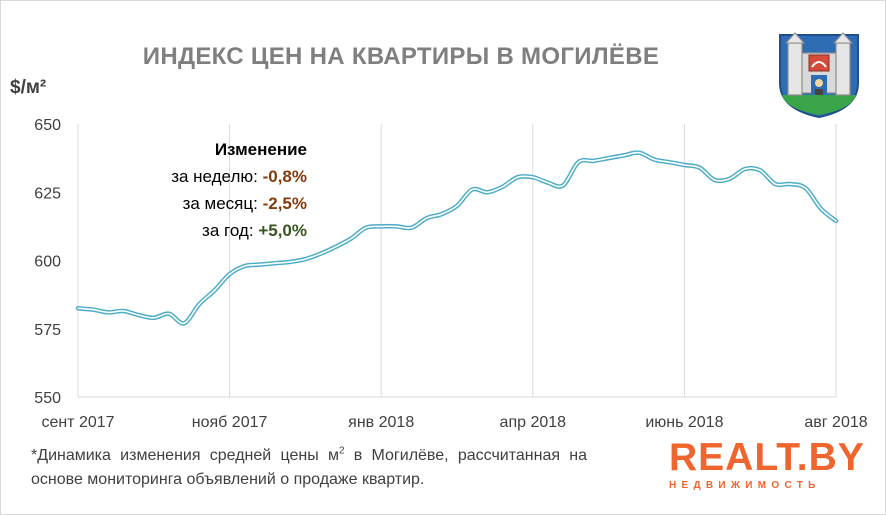 The width and height of the screenshot is (886, 516). Describe the element at coordinates (77, 422) in the screenshot. I see `x-tick-label: сент 2017` at that location.